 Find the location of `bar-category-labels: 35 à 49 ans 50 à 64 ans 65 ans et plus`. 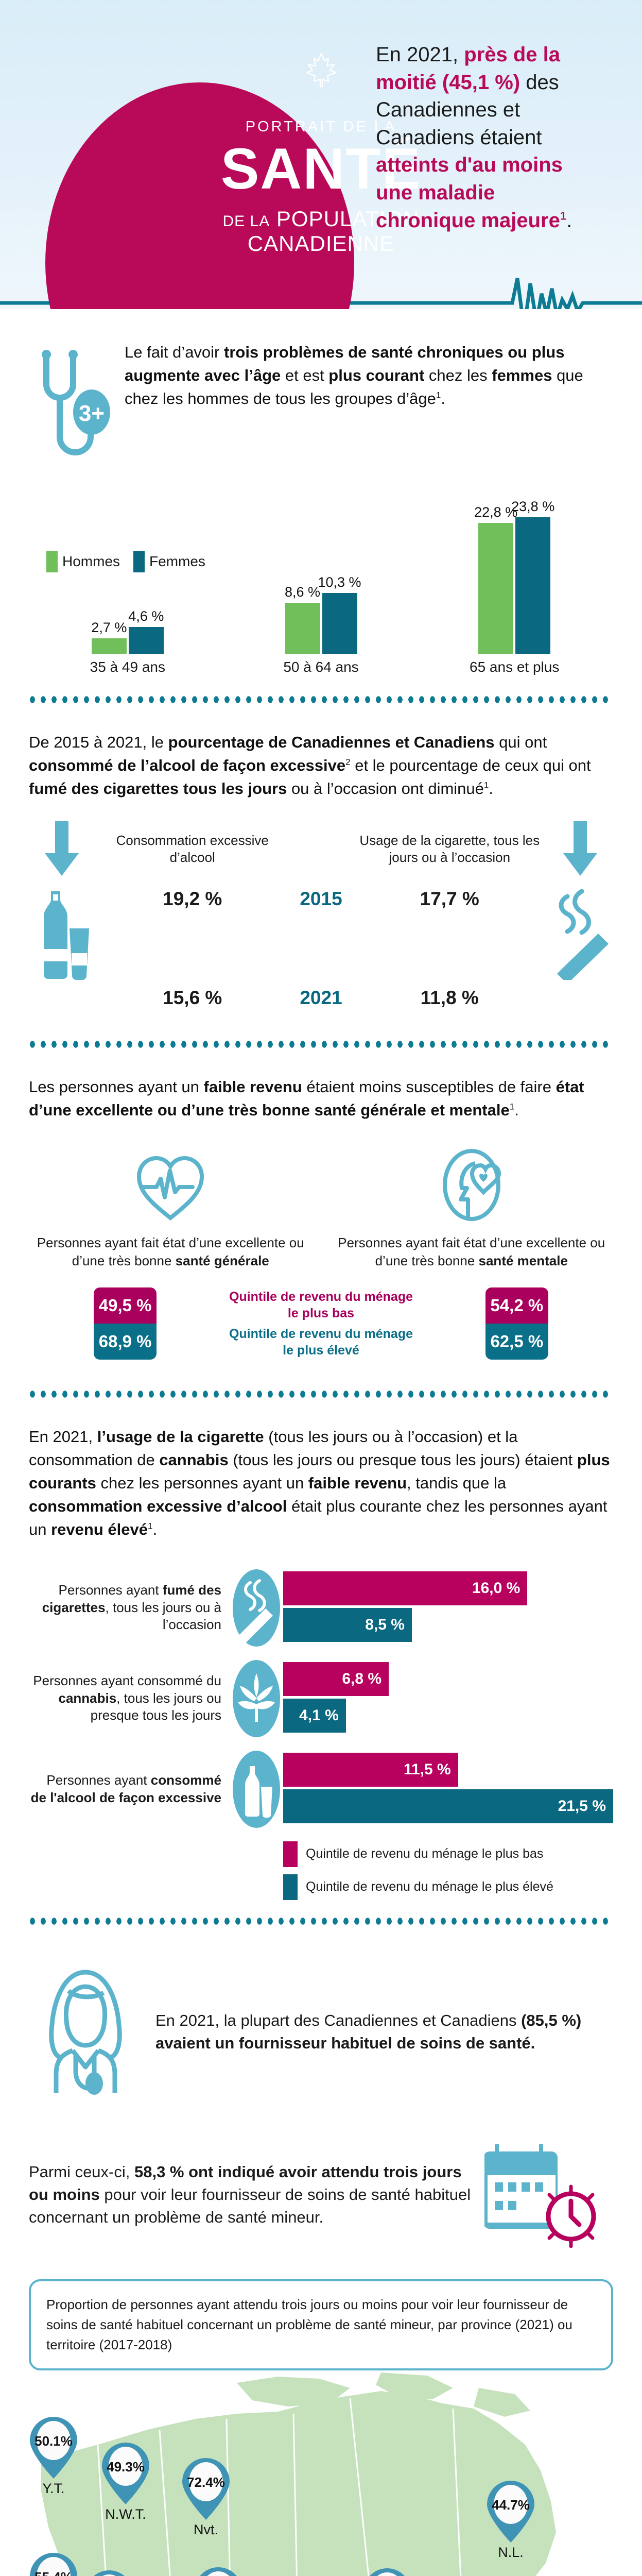

bar-category-labels: 35 à 49 ans 50 à 64 ans 65 ans et plus is located at coordinates (321, 667).